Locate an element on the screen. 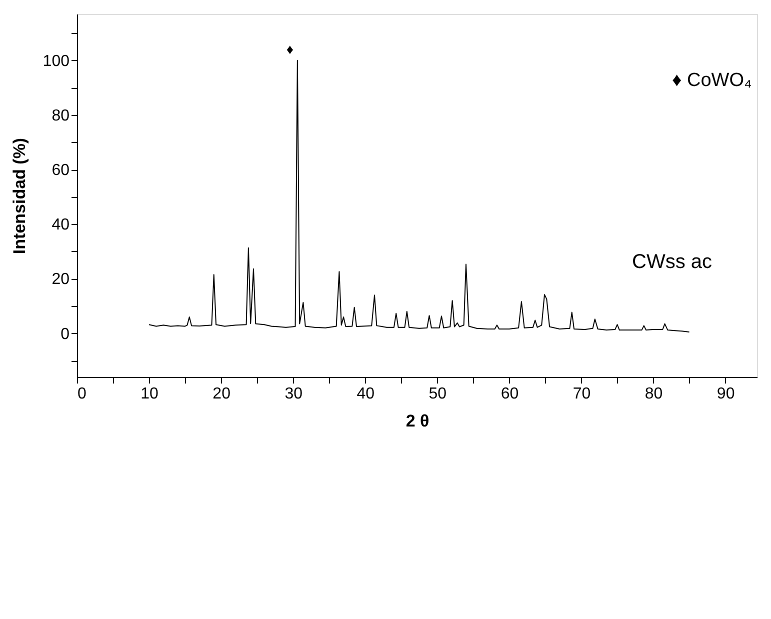 The width and height of the screenshot is (771, 619). y-tick-label: 40 is located at coordinates (61, 225).